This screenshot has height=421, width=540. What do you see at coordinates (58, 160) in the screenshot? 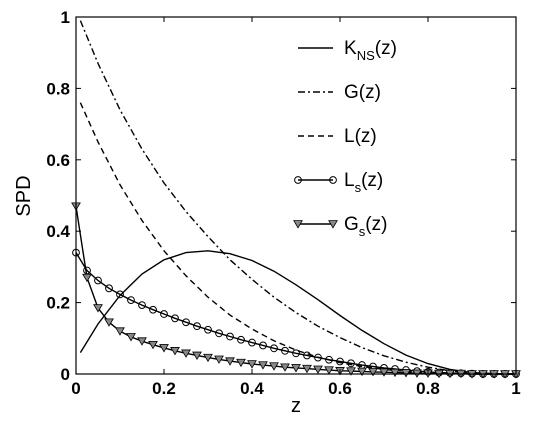
I see `y-tick-label: 0.6` at bounding box center [58, 160].